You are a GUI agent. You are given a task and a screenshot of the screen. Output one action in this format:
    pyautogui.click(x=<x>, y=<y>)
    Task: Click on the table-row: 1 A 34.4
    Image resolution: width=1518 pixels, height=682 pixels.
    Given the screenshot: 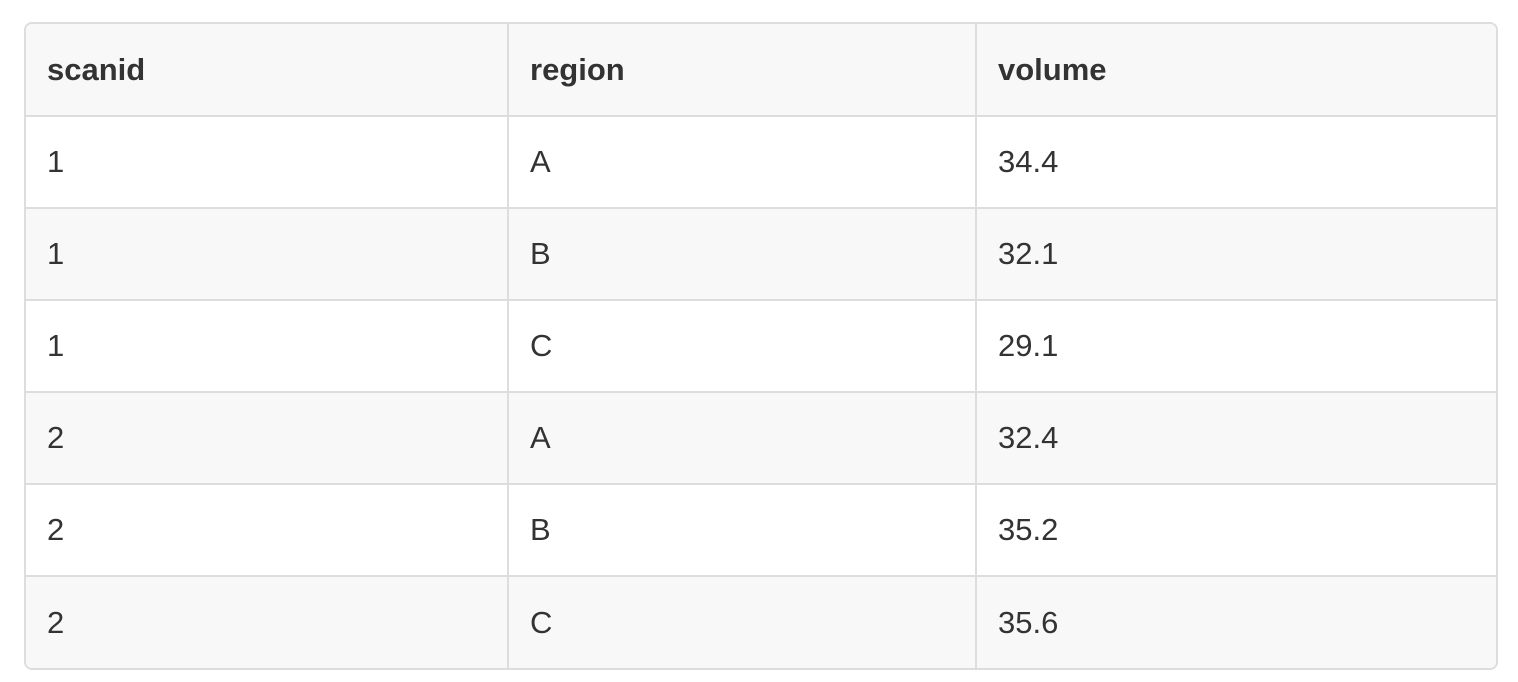 What is the action you would take?
    pyautogui.click(x=761, y=161)
    